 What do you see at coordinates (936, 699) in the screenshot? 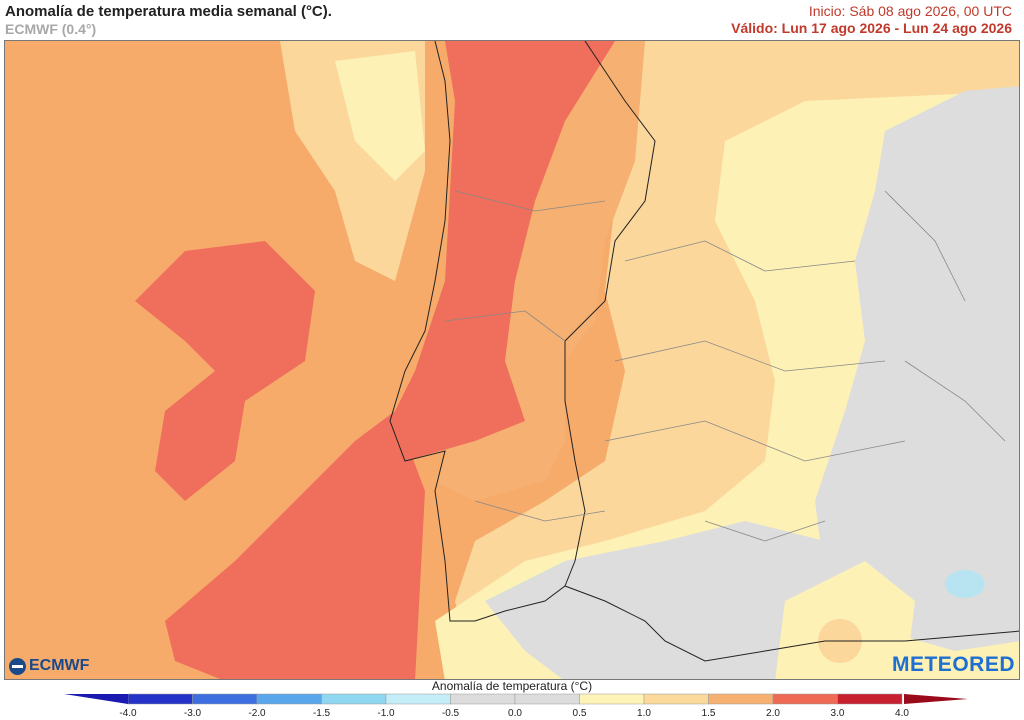
I see `colorbar-arrow-right` at bounding box center [936, 699].